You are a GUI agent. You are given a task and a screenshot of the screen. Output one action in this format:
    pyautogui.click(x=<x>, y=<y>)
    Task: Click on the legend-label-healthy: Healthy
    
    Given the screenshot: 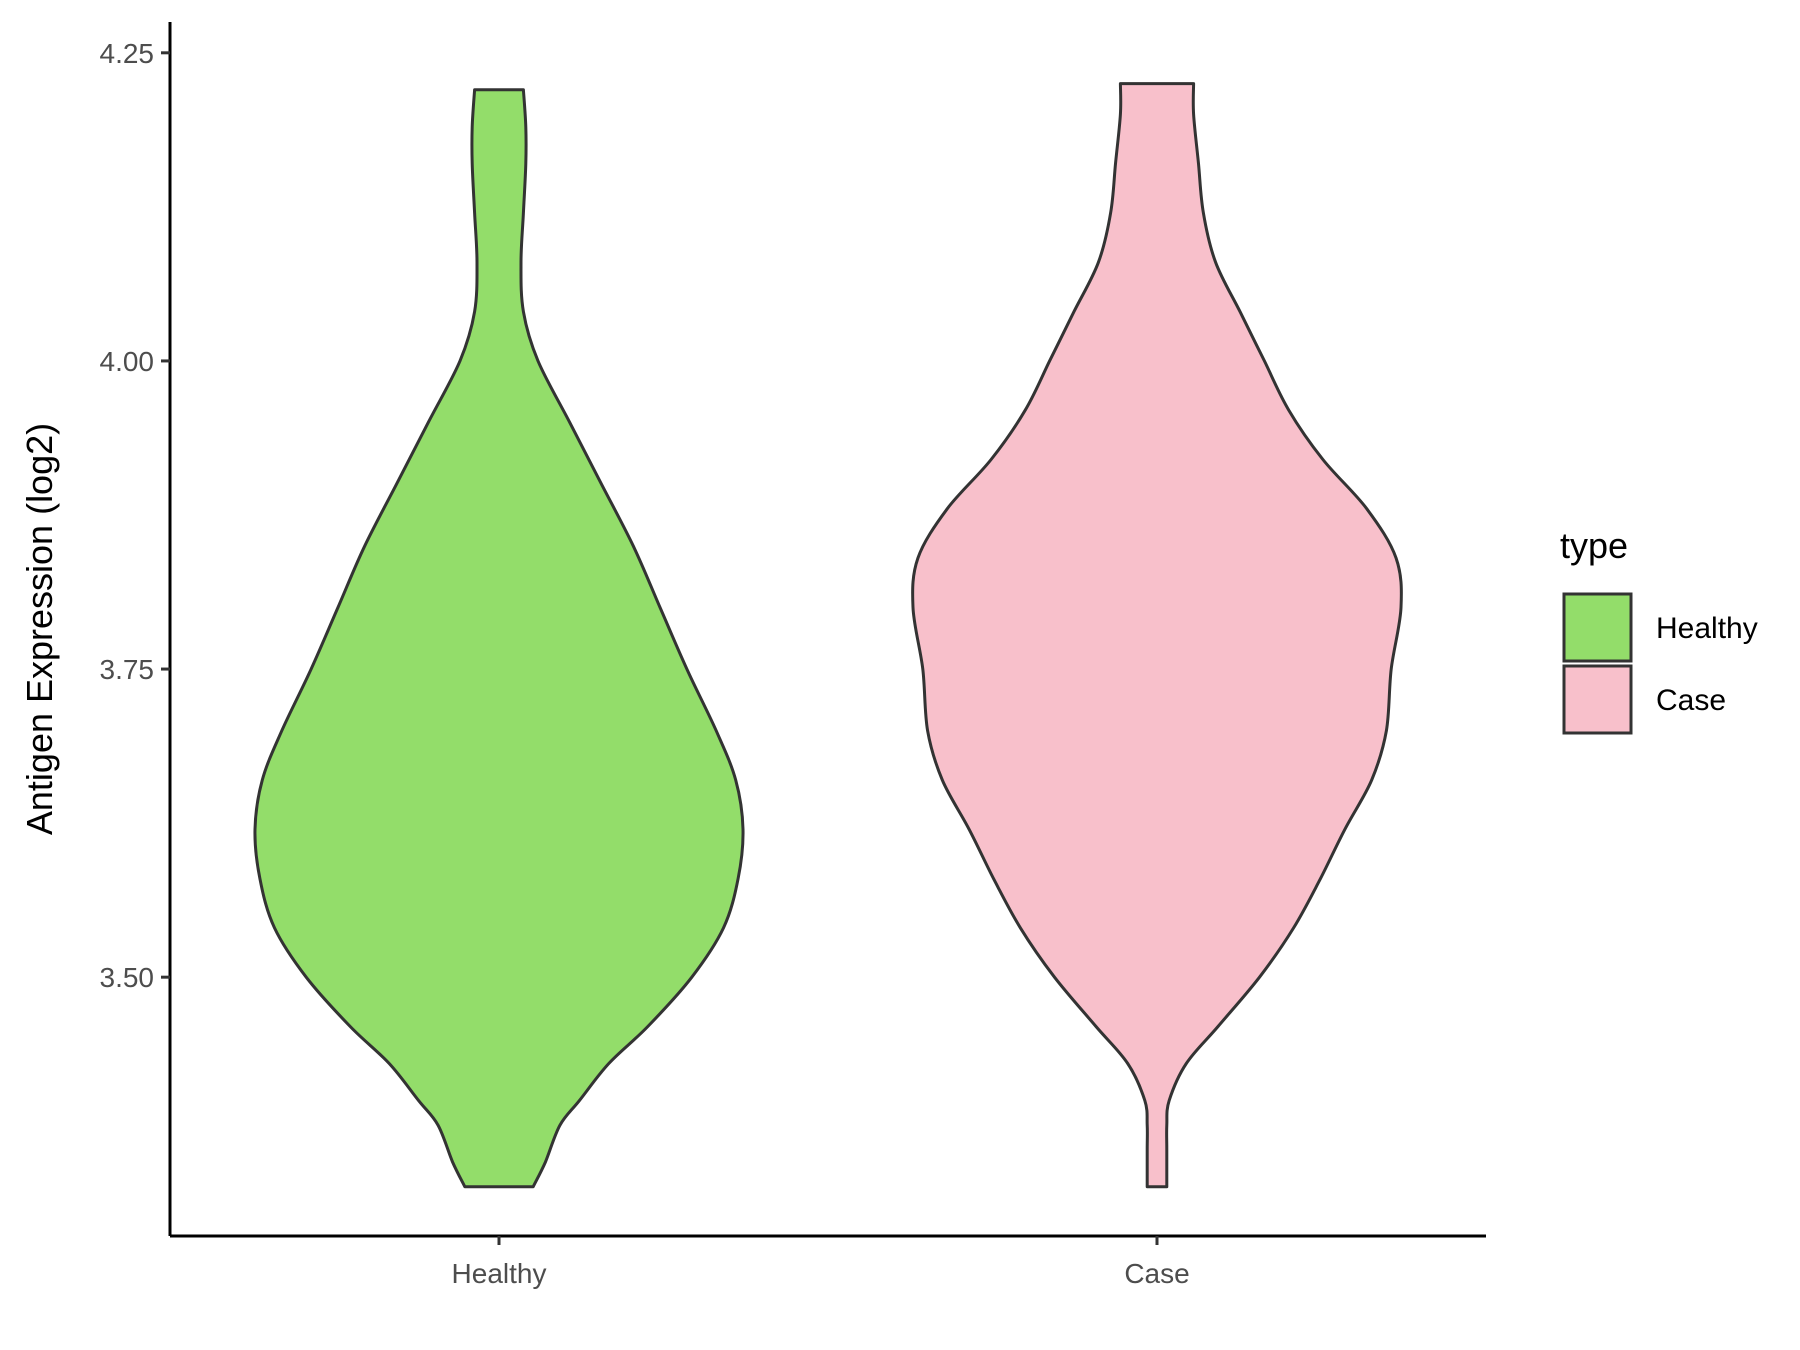 What is the action you would take?
    pyautogui.click(x=1707, y=628)
    